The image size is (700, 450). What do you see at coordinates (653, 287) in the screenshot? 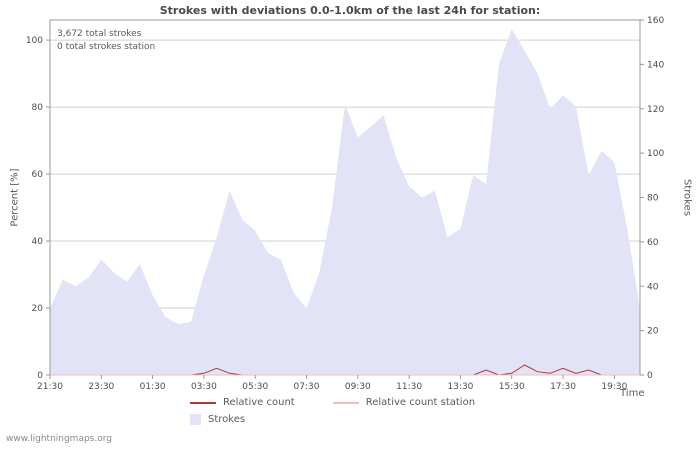
I see `right-tick-label: 40` at bounding box center [653, 287].